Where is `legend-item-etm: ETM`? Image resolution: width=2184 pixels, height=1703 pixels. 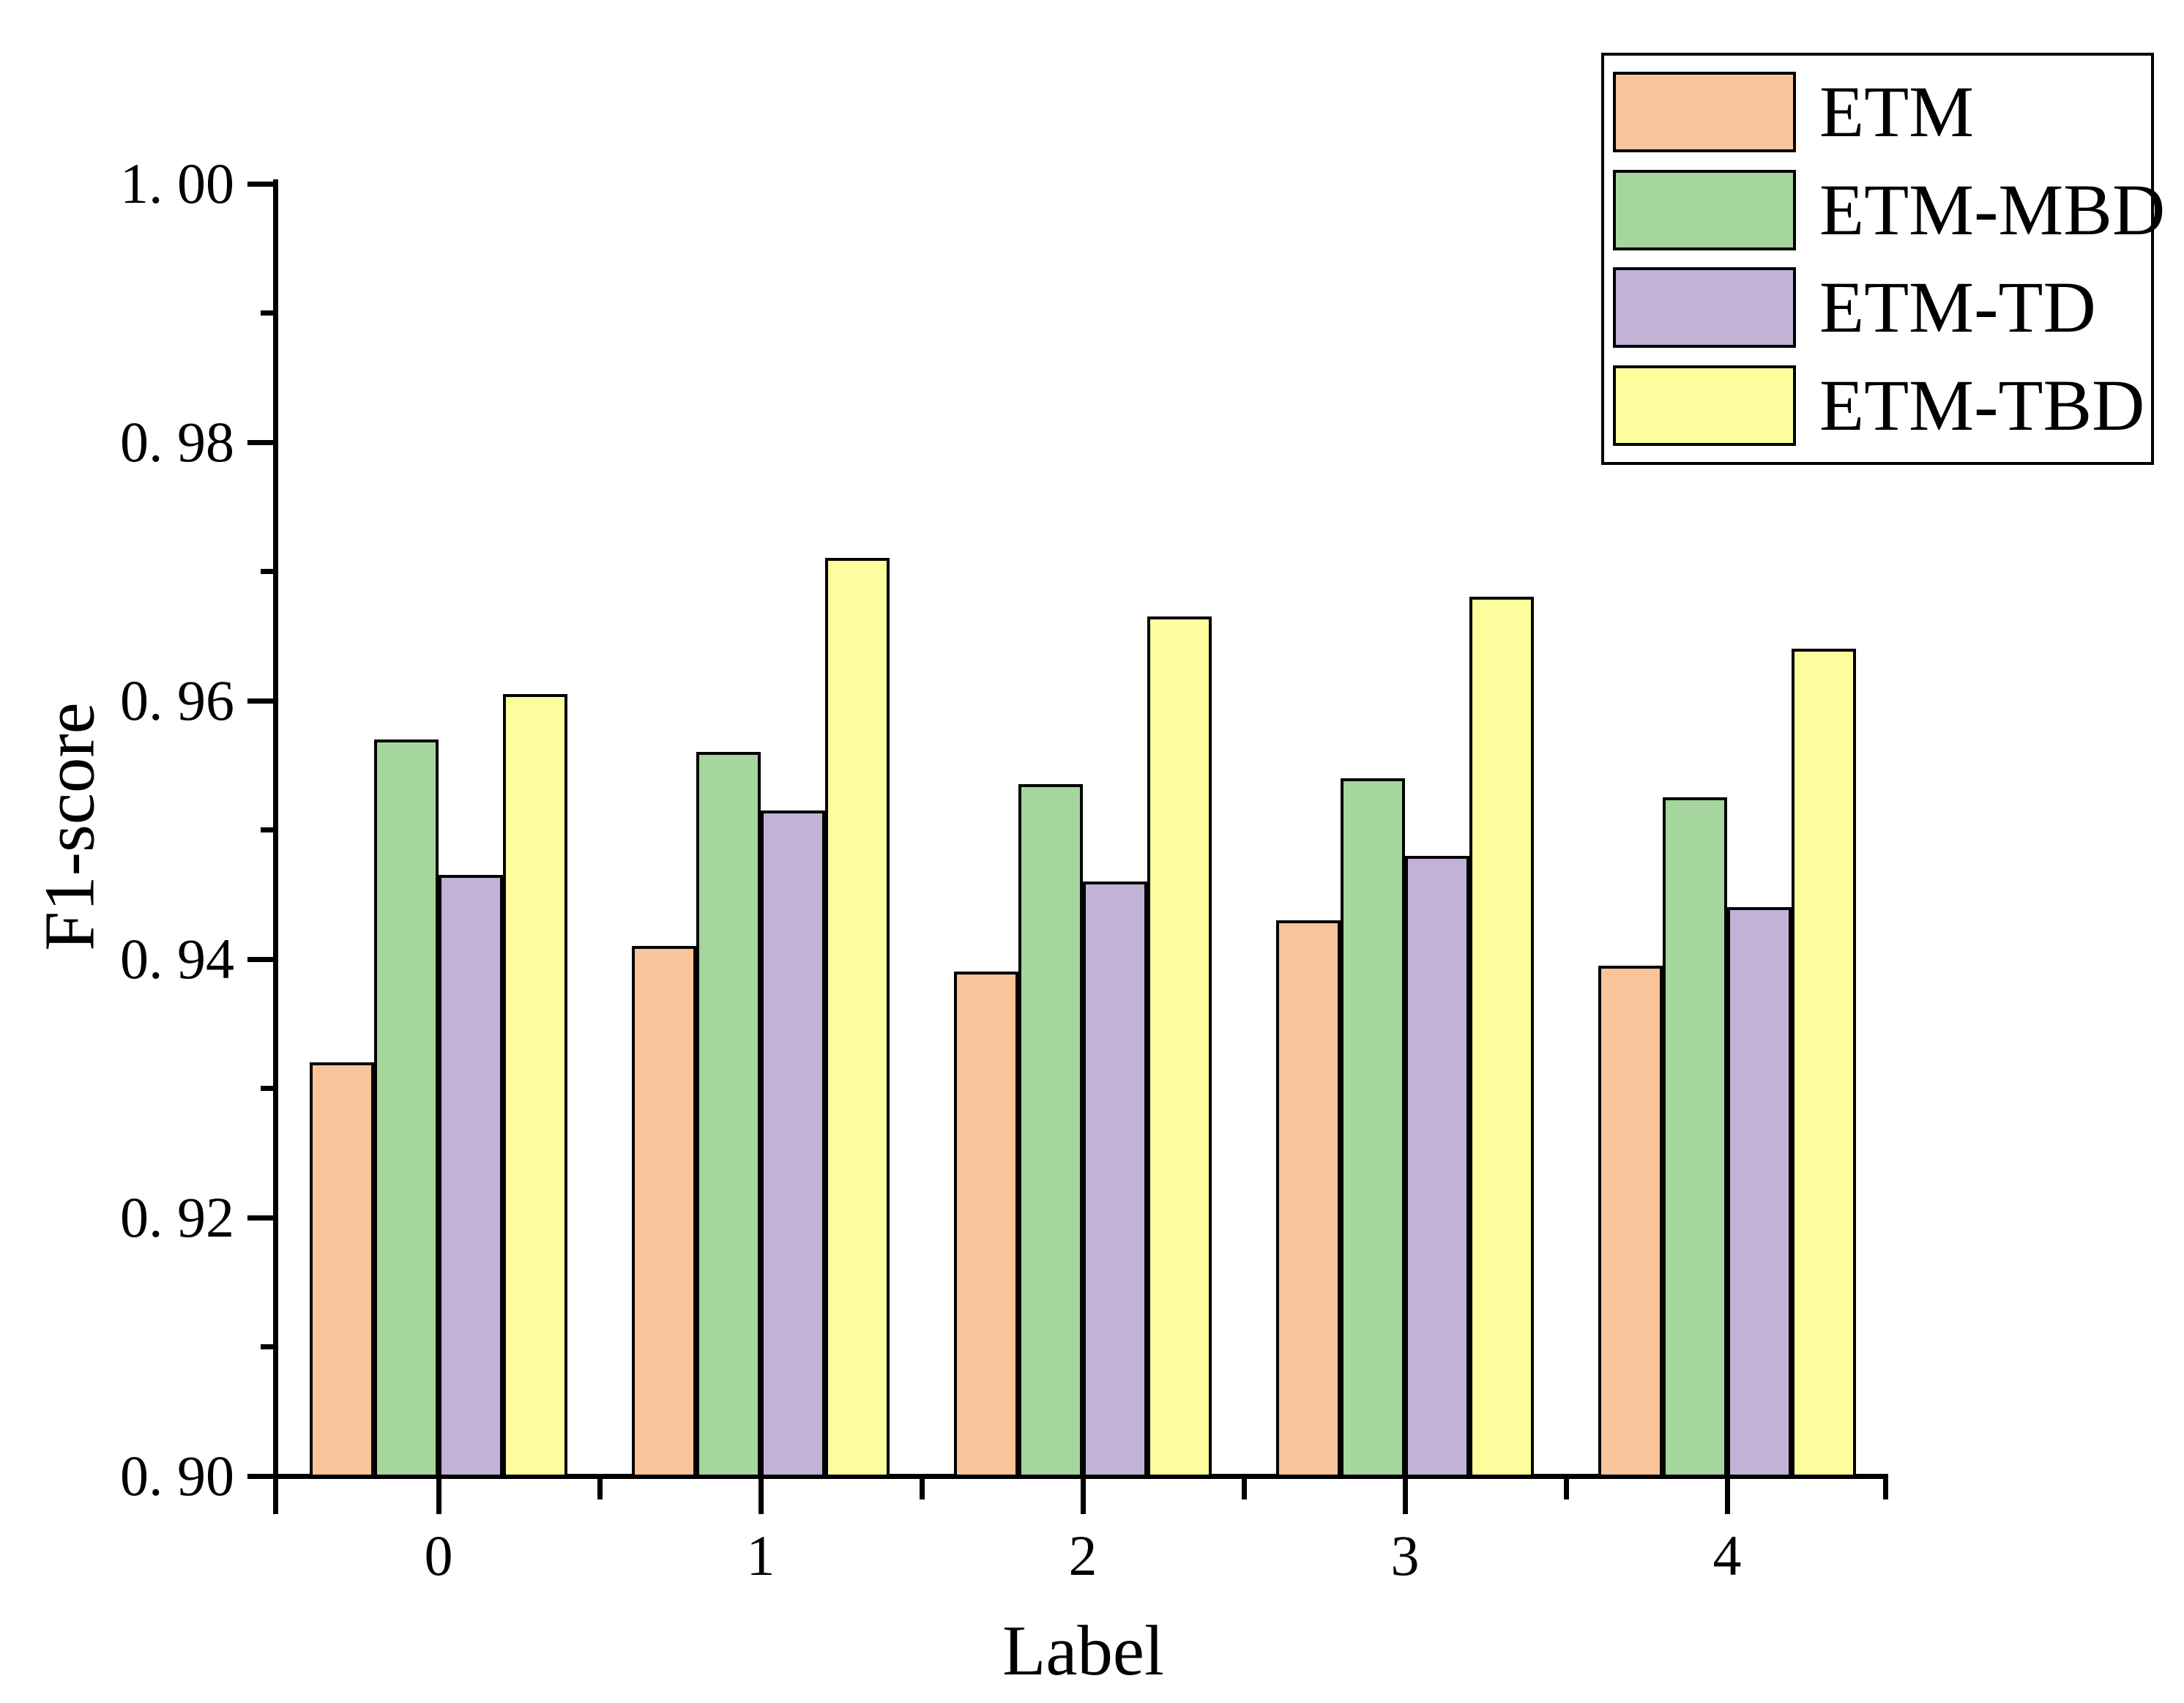 legend-item-etm: ETM is located at coordinates (1878, 112).